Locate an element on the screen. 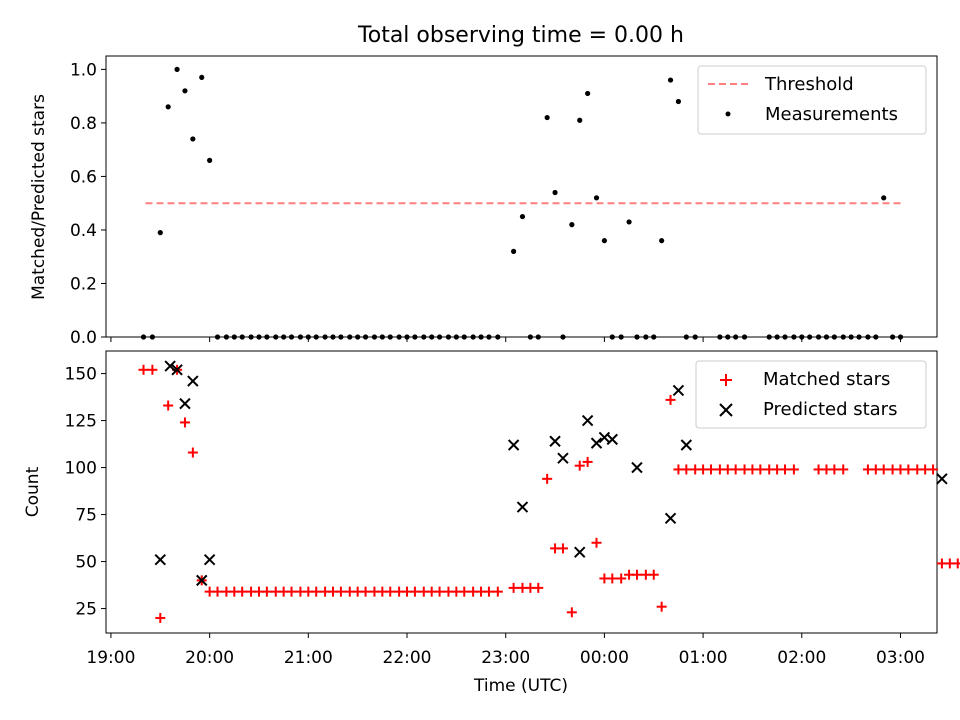  counts-y-tick-label: 125 is located at coordinates (81, 422).